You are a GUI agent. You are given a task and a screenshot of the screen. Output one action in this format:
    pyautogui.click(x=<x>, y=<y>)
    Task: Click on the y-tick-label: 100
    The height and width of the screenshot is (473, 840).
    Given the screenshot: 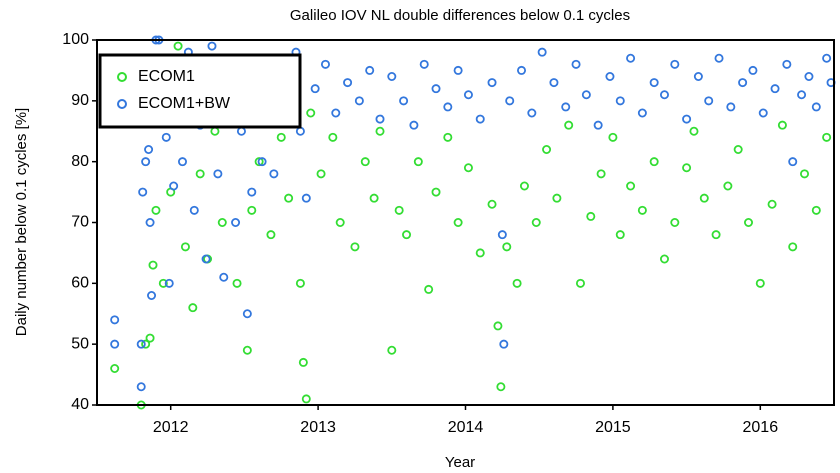 What is the action you would take?
    pyautogui.click(x=75, y=39)
    